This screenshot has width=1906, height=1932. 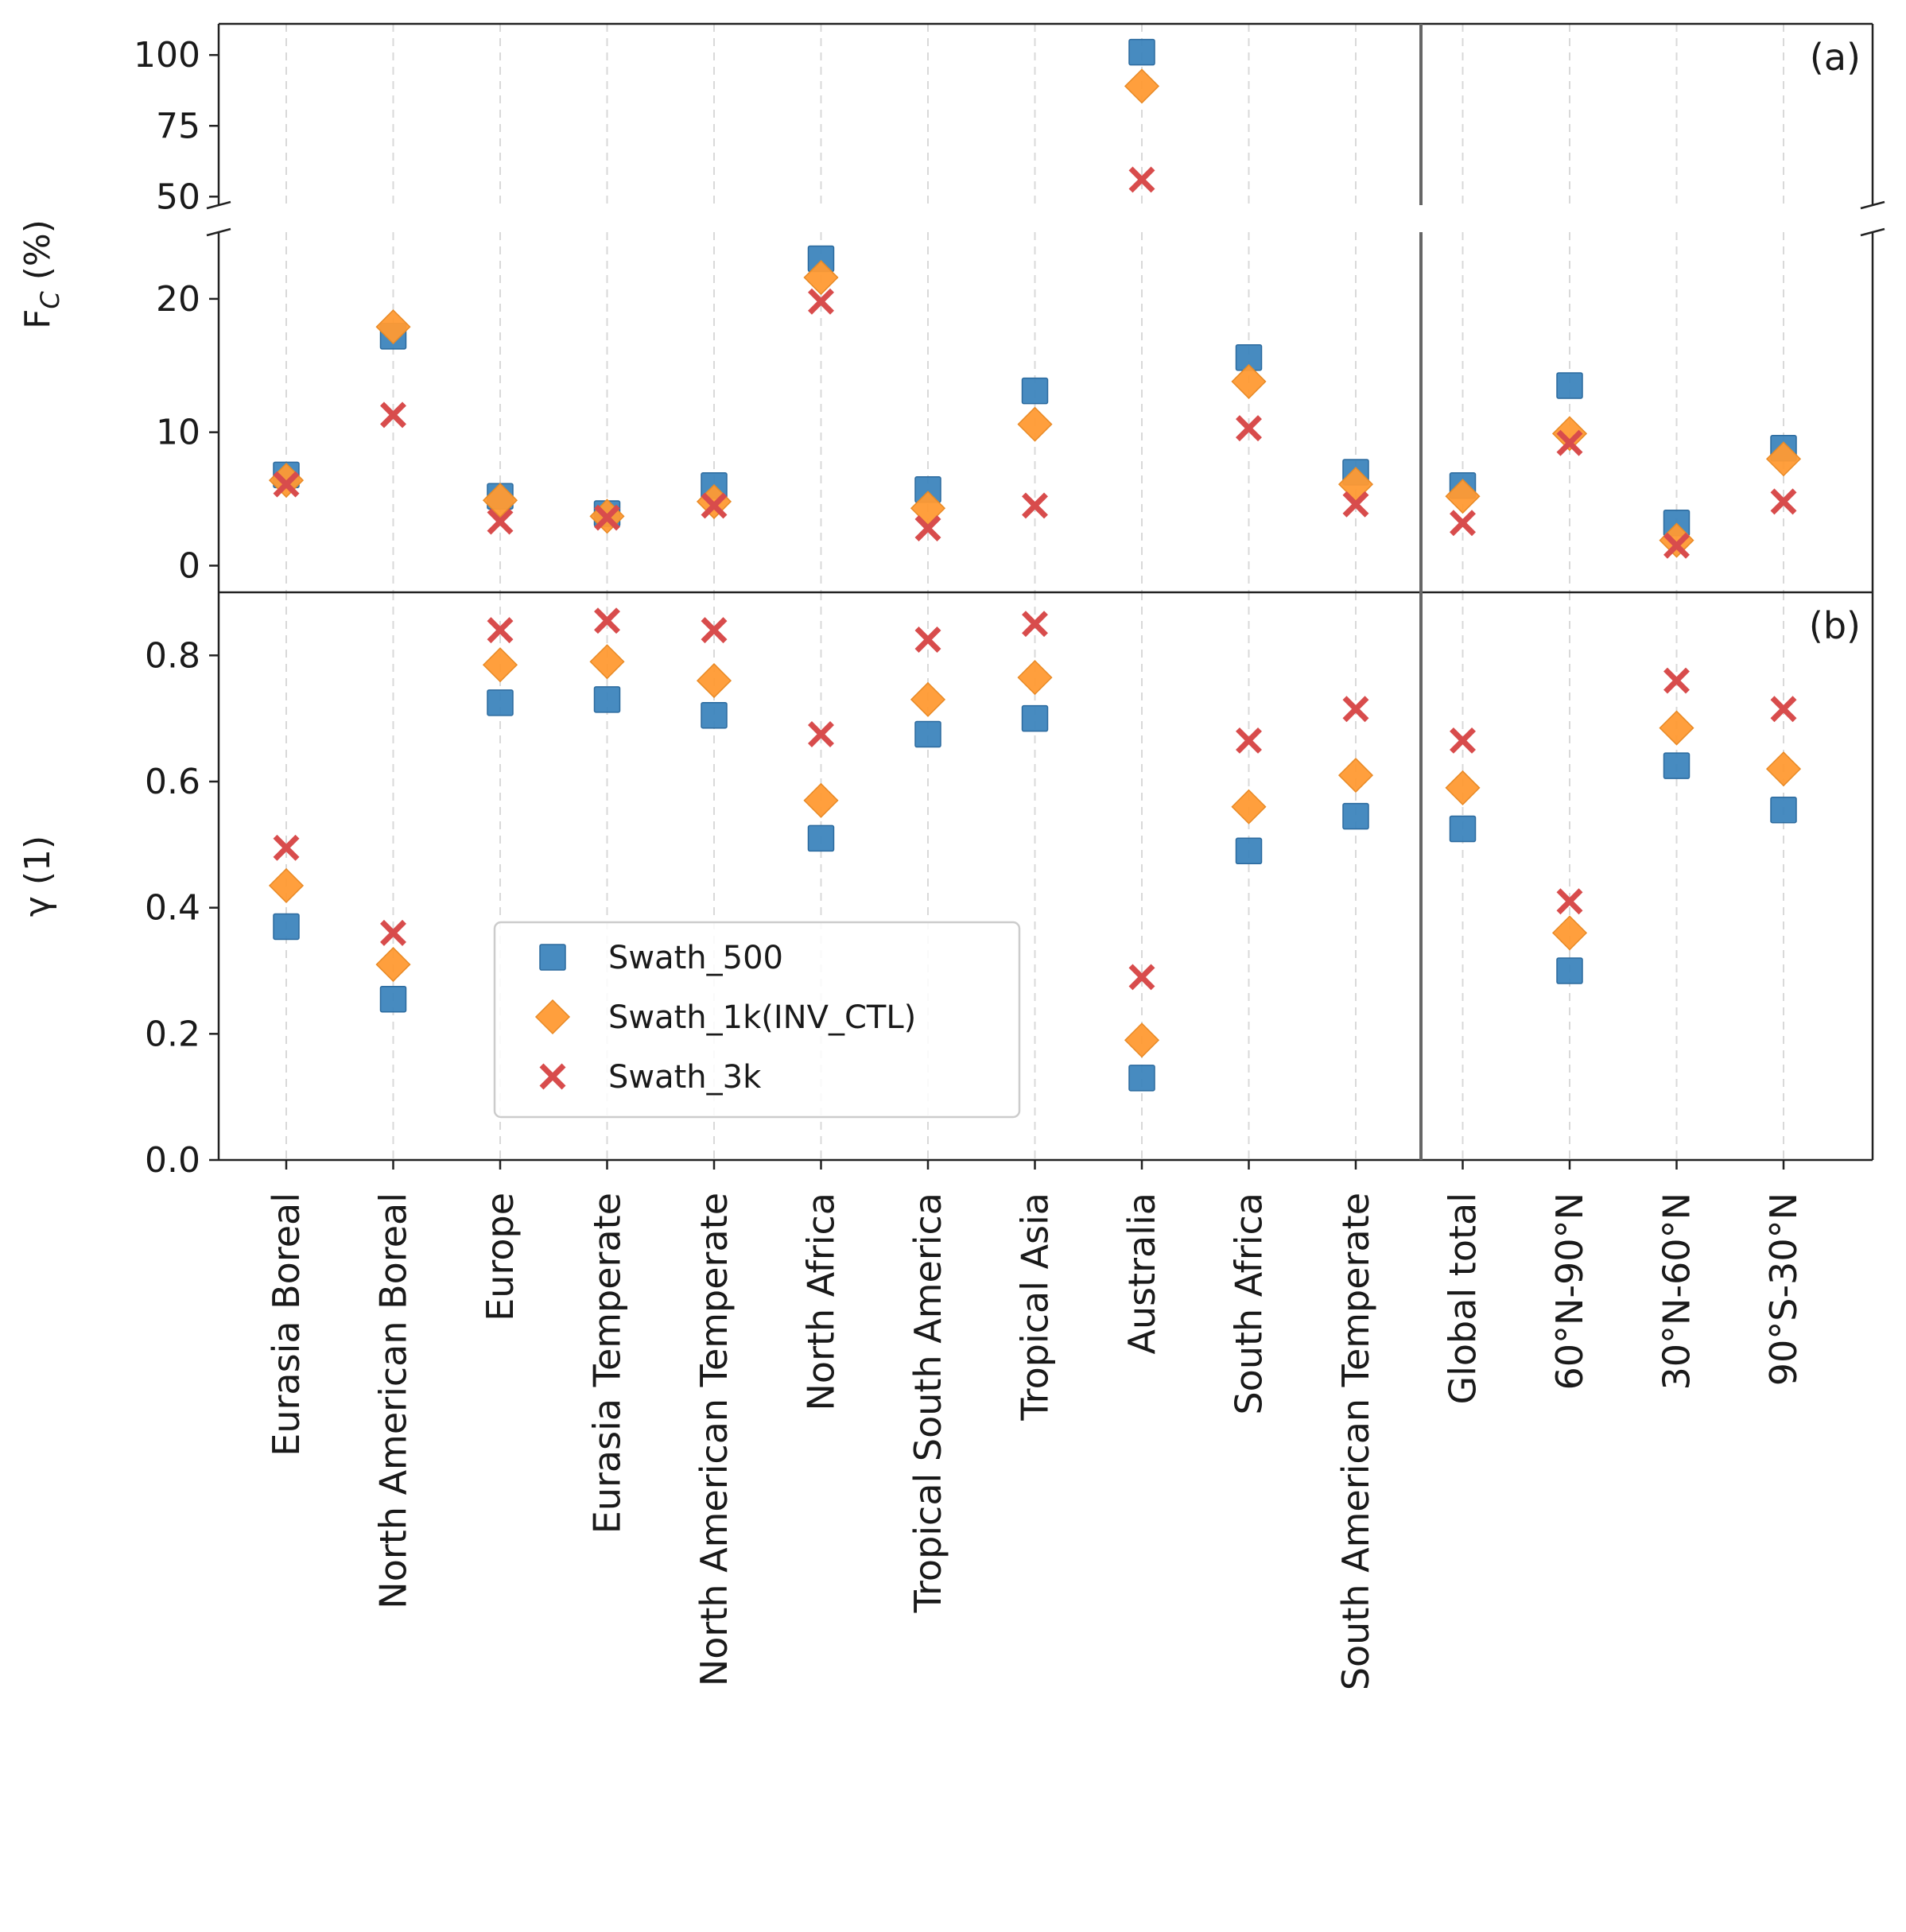 What do you see at coordinates (501, 1257) in the screenshot?
I see `x-tick-label: Europe` at bounding box center [501, 1257].